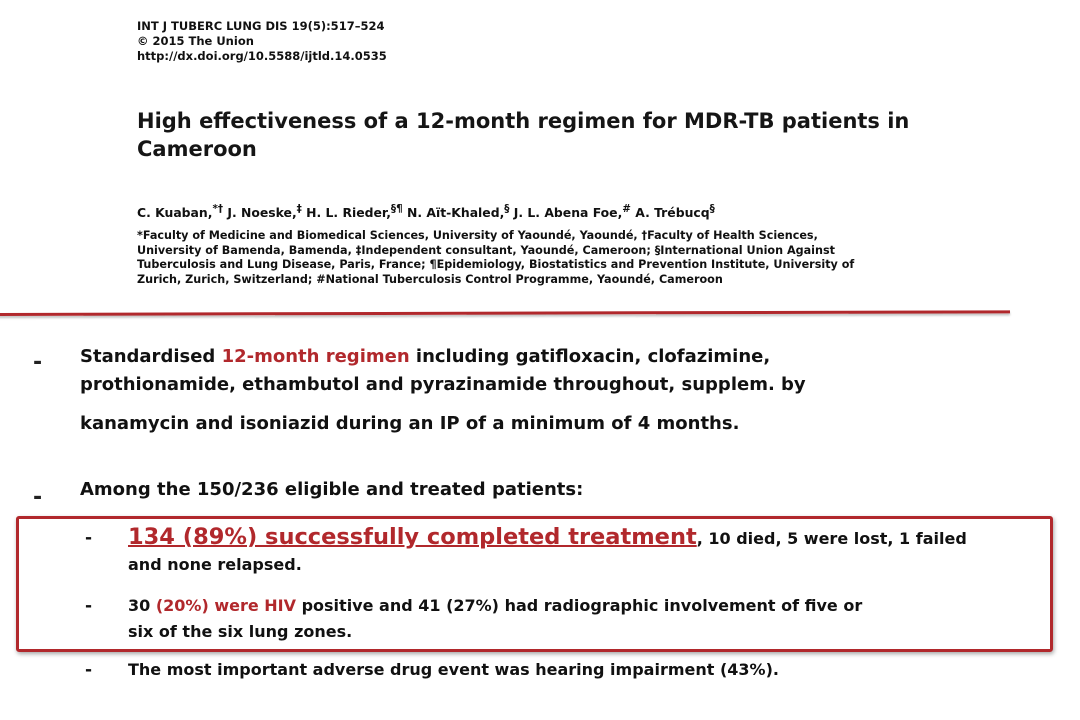 Image resolution: width=1080 pixels, height=720 pixels. I want to click on author: J. L. Abena Foe,, so click(566, 213).